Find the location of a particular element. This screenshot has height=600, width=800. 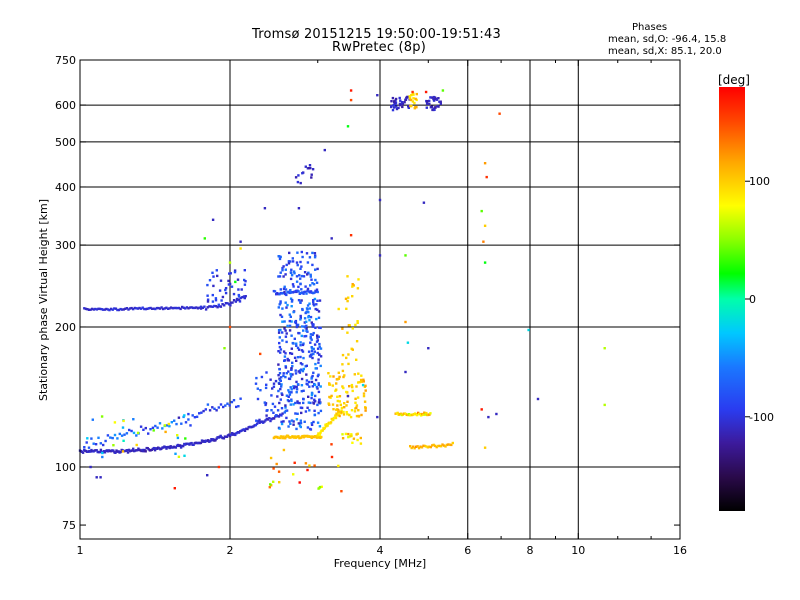

colorbar-label: [deg] is located at coordinates (734, 80).